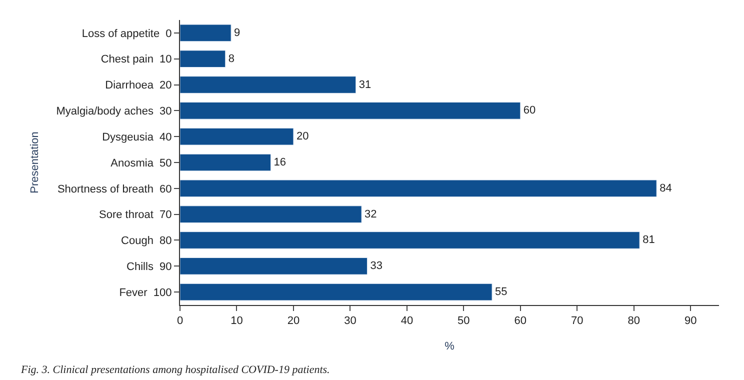 Image resolution: width=744 pixels, height=380 pixels. I want to click on x-tick-label: 60, so click(520, 321).